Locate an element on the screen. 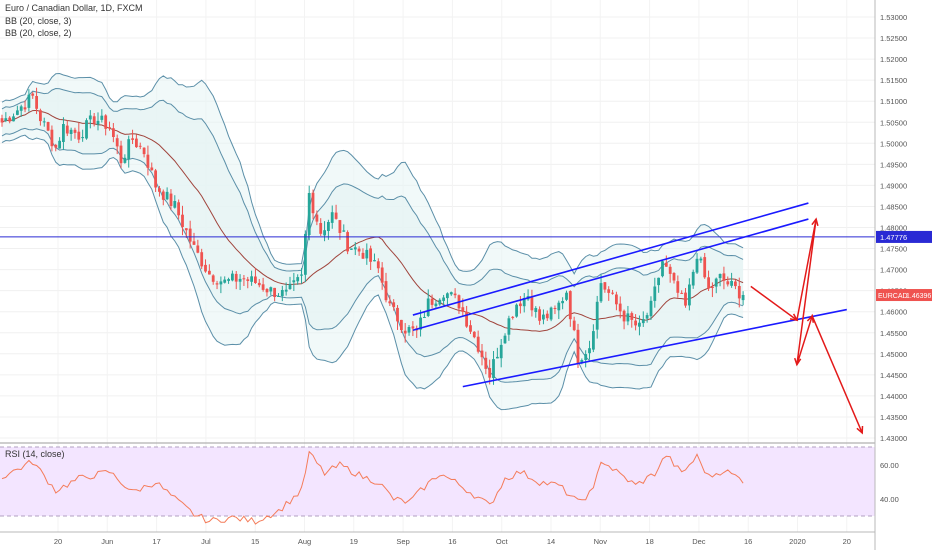 This screenshot has height=555, width=932. time-tick-label: Jun is located at coordinates (107, 541).